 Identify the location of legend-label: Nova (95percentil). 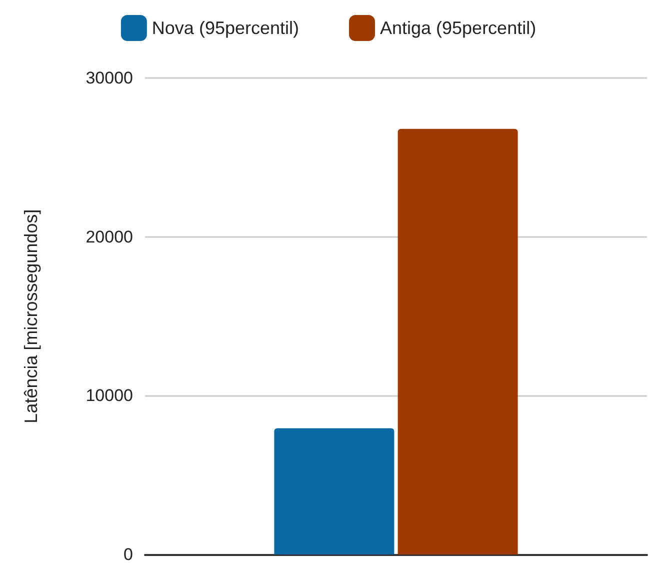
(225, 28).